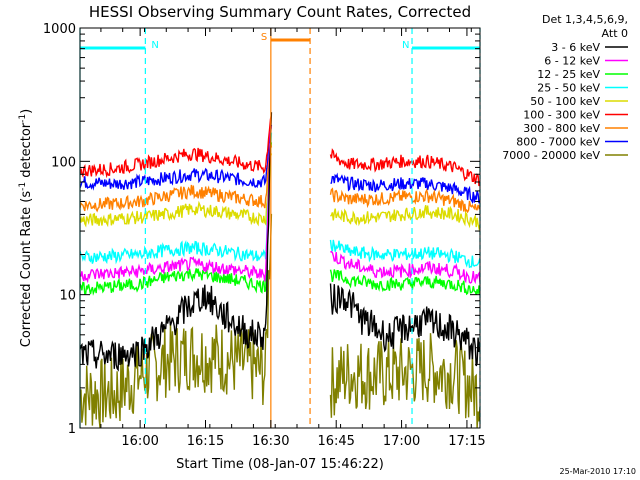 The width and height of the screenshot is (640, 480). I want to click on legend-label: 800 - 7000 keV, so click(558, 142).